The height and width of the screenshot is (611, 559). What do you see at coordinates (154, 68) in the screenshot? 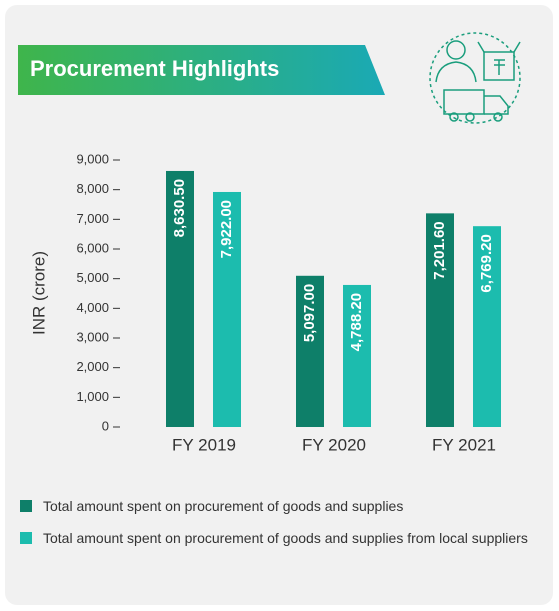
I see `chart-title: Procurement Highlights` at bounding box center [154, 68].